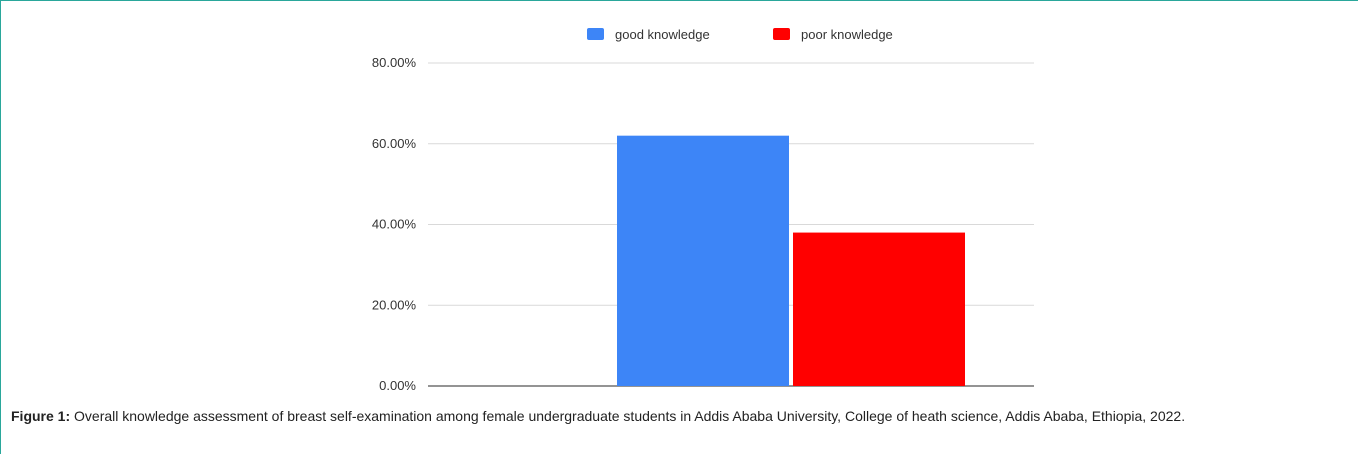  I want to click on y-tick-label: 60.00%, so click(394, 143).